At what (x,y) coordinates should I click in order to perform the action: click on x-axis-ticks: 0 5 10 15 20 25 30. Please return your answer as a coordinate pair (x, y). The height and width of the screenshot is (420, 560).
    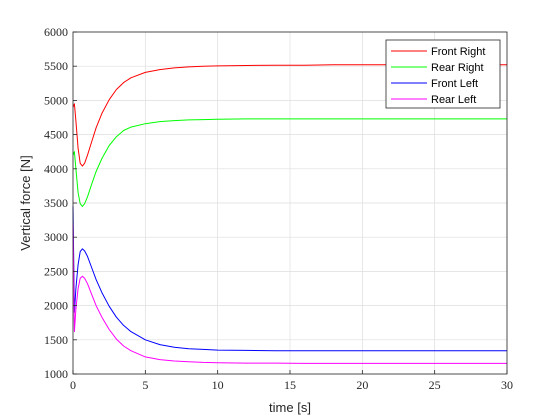
    Looking at the image, I should click on (291, 381).